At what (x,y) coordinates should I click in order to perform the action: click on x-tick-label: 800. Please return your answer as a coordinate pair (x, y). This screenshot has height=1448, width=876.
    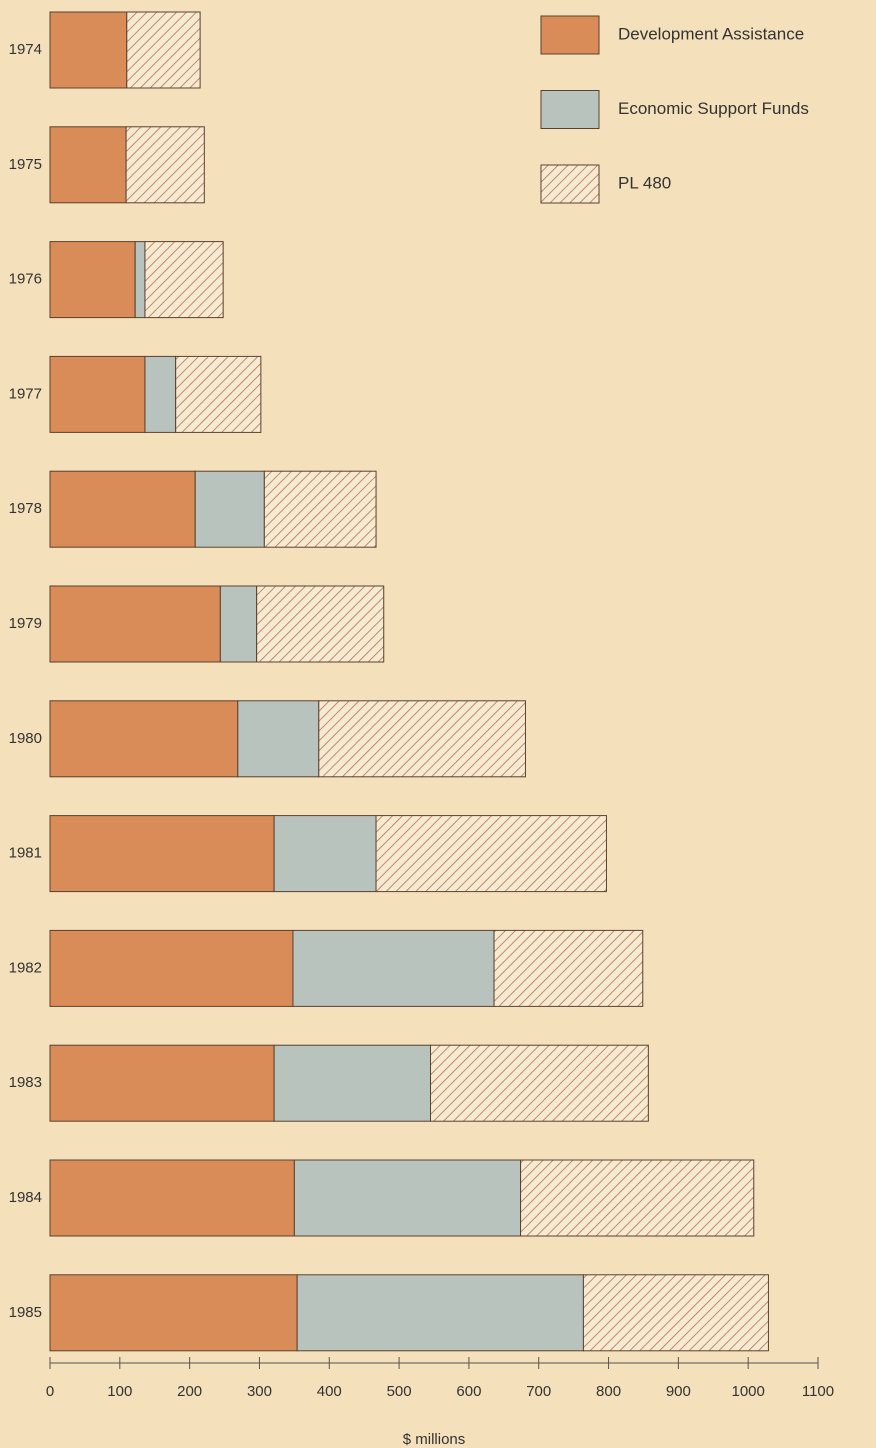
    Looking at the image, I should click on (608, 1391).